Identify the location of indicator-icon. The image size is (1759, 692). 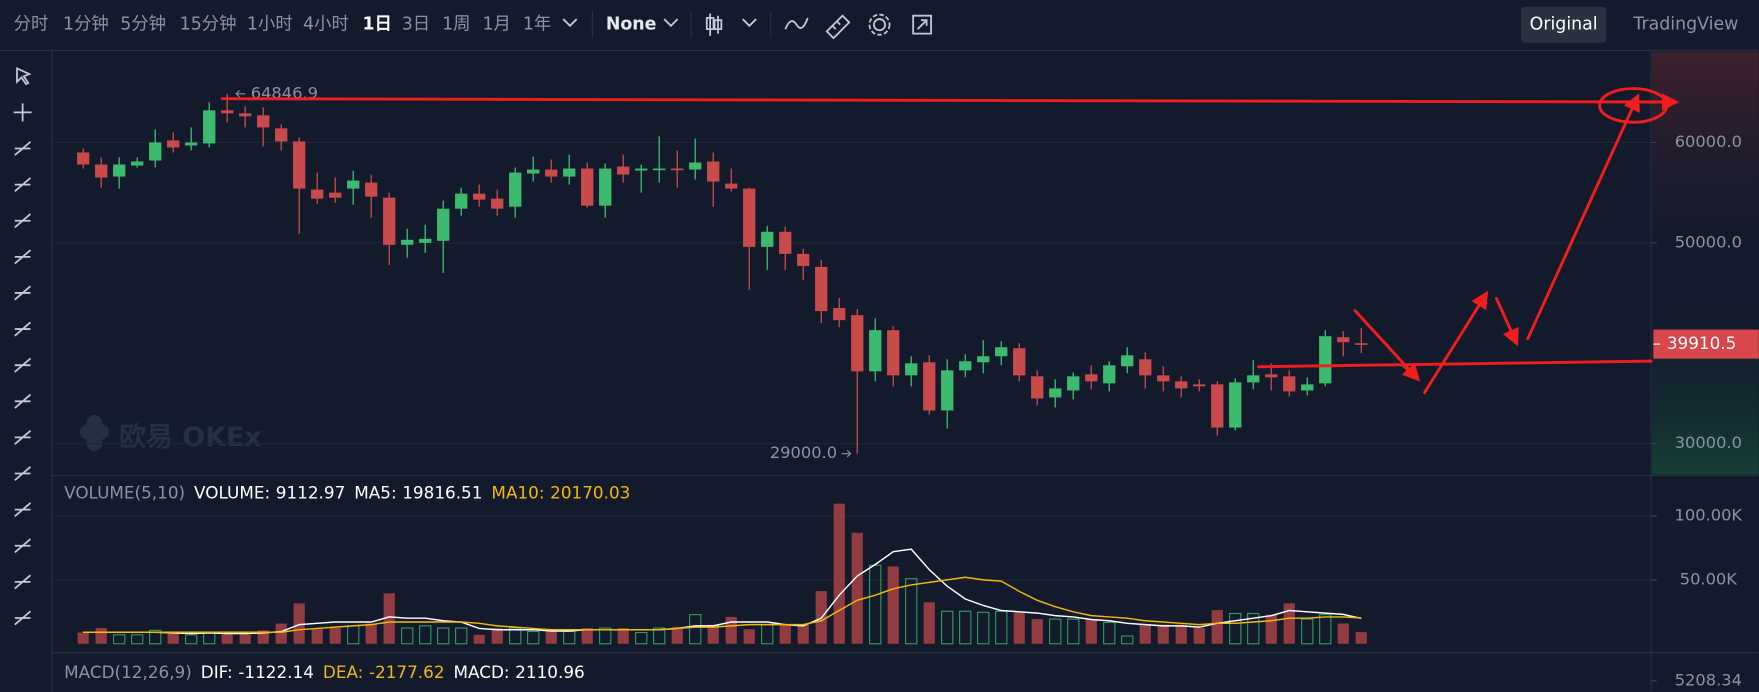
(796, 23).